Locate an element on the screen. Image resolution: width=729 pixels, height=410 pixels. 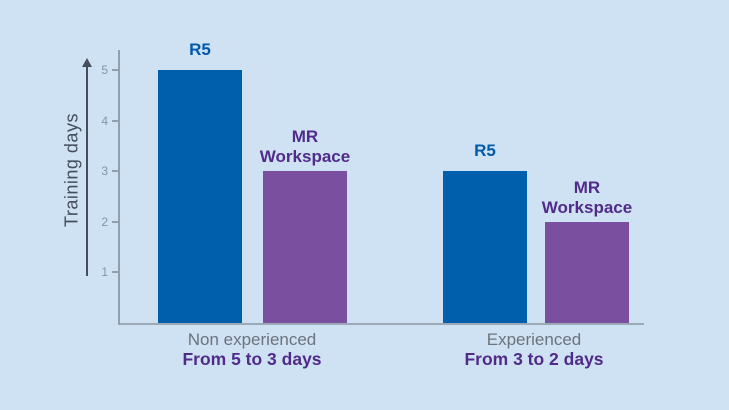
bar-label-r5-experienced: R5 is located at coordinates (485, 150).